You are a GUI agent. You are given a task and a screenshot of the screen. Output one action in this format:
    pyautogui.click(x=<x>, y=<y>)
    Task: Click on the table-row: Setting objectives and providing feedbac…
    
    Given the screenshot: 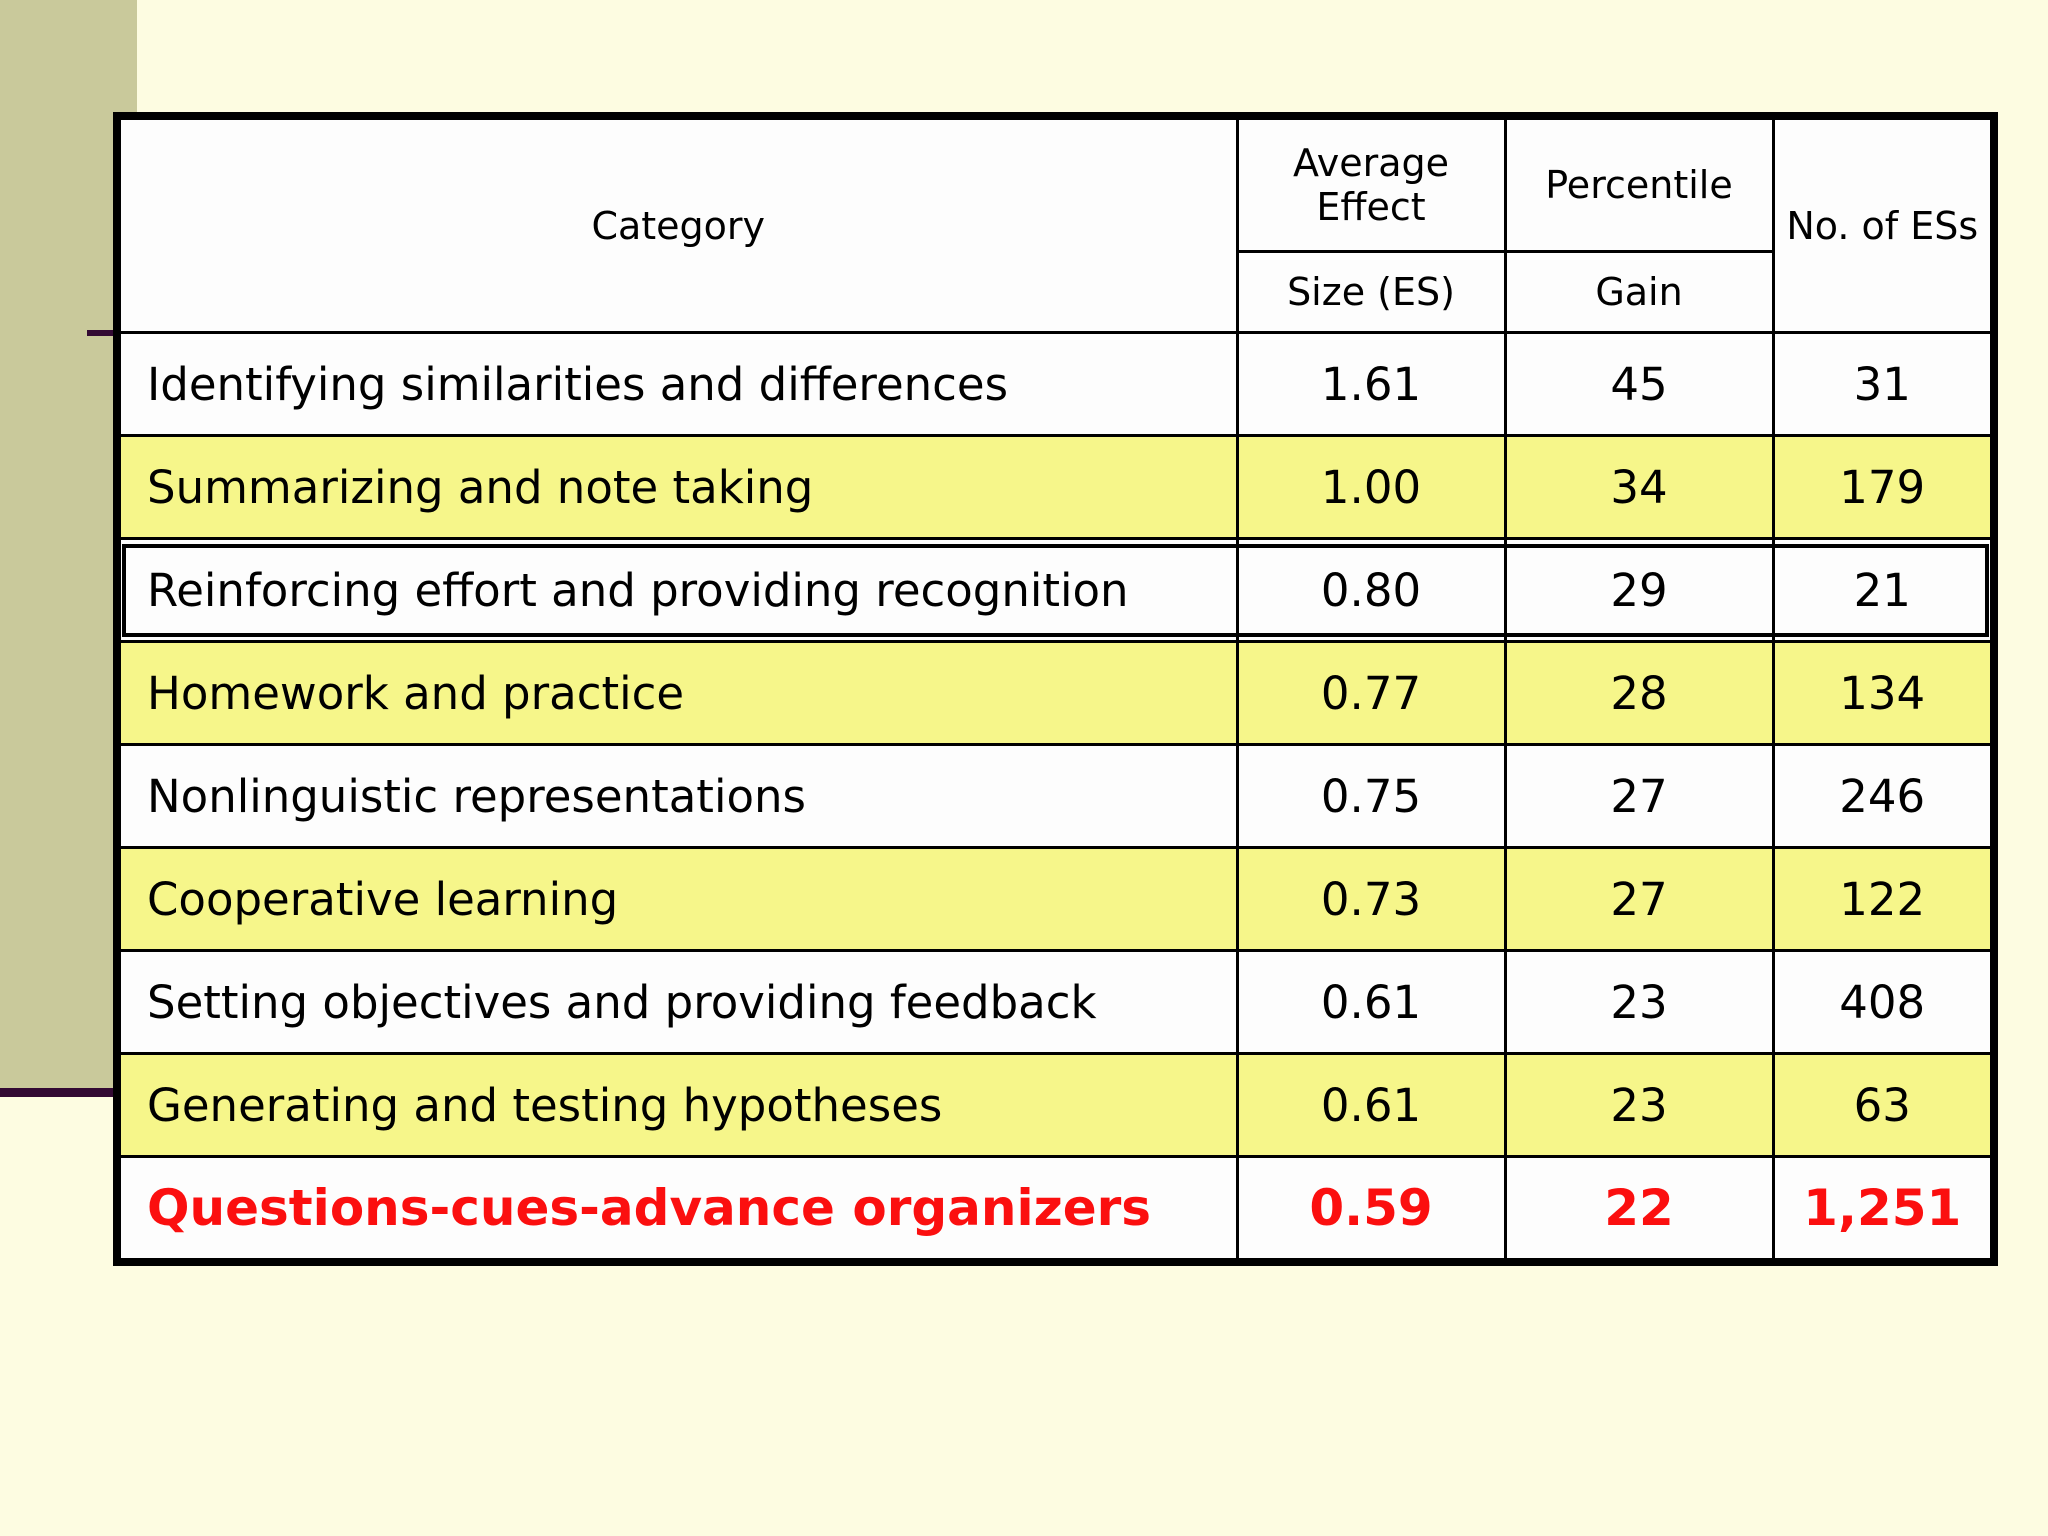 What is the action you would take?
    pyautogui.click(x=1055, y=1002)
    